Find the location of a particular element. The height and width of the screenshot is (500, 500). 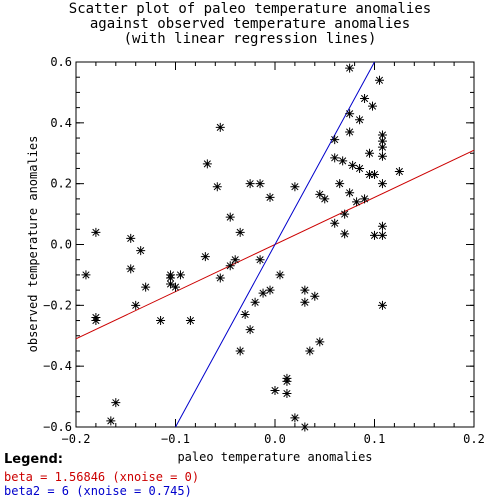

y-tick-label: 0.0 is located at coordinates (61, 245).